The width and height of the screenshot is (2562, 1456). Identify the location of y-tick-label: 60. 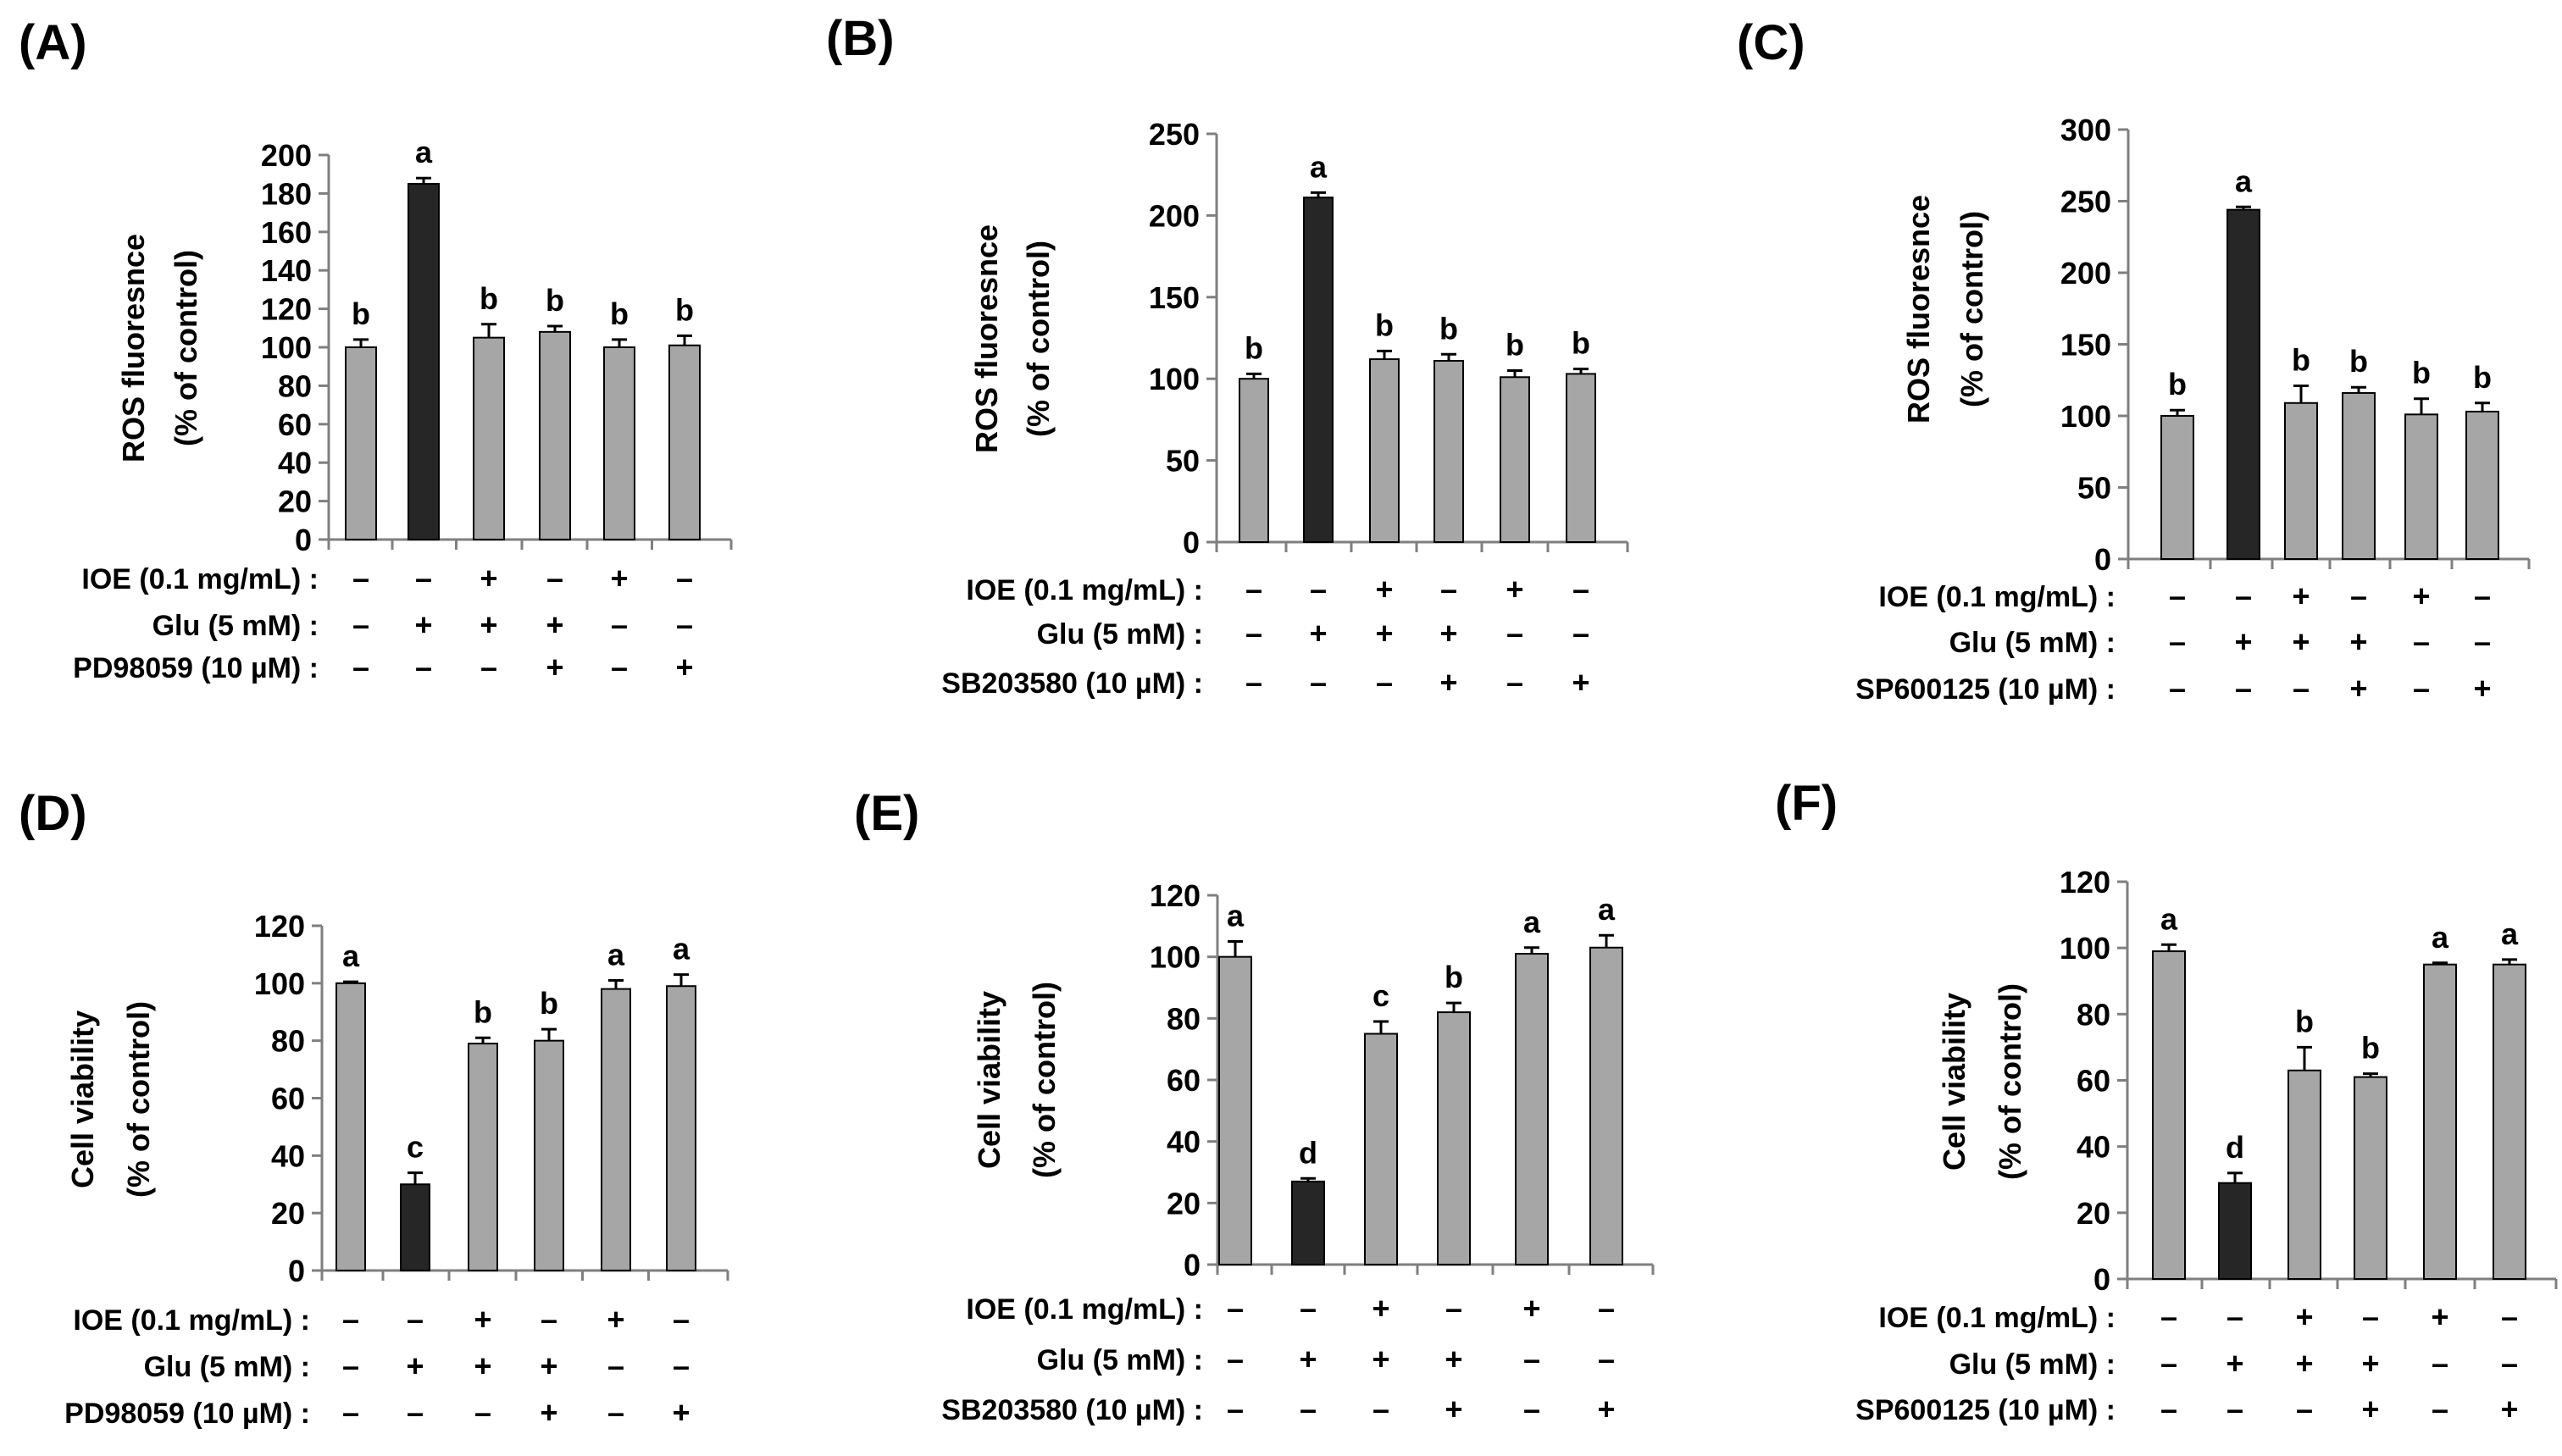
(295, 424).